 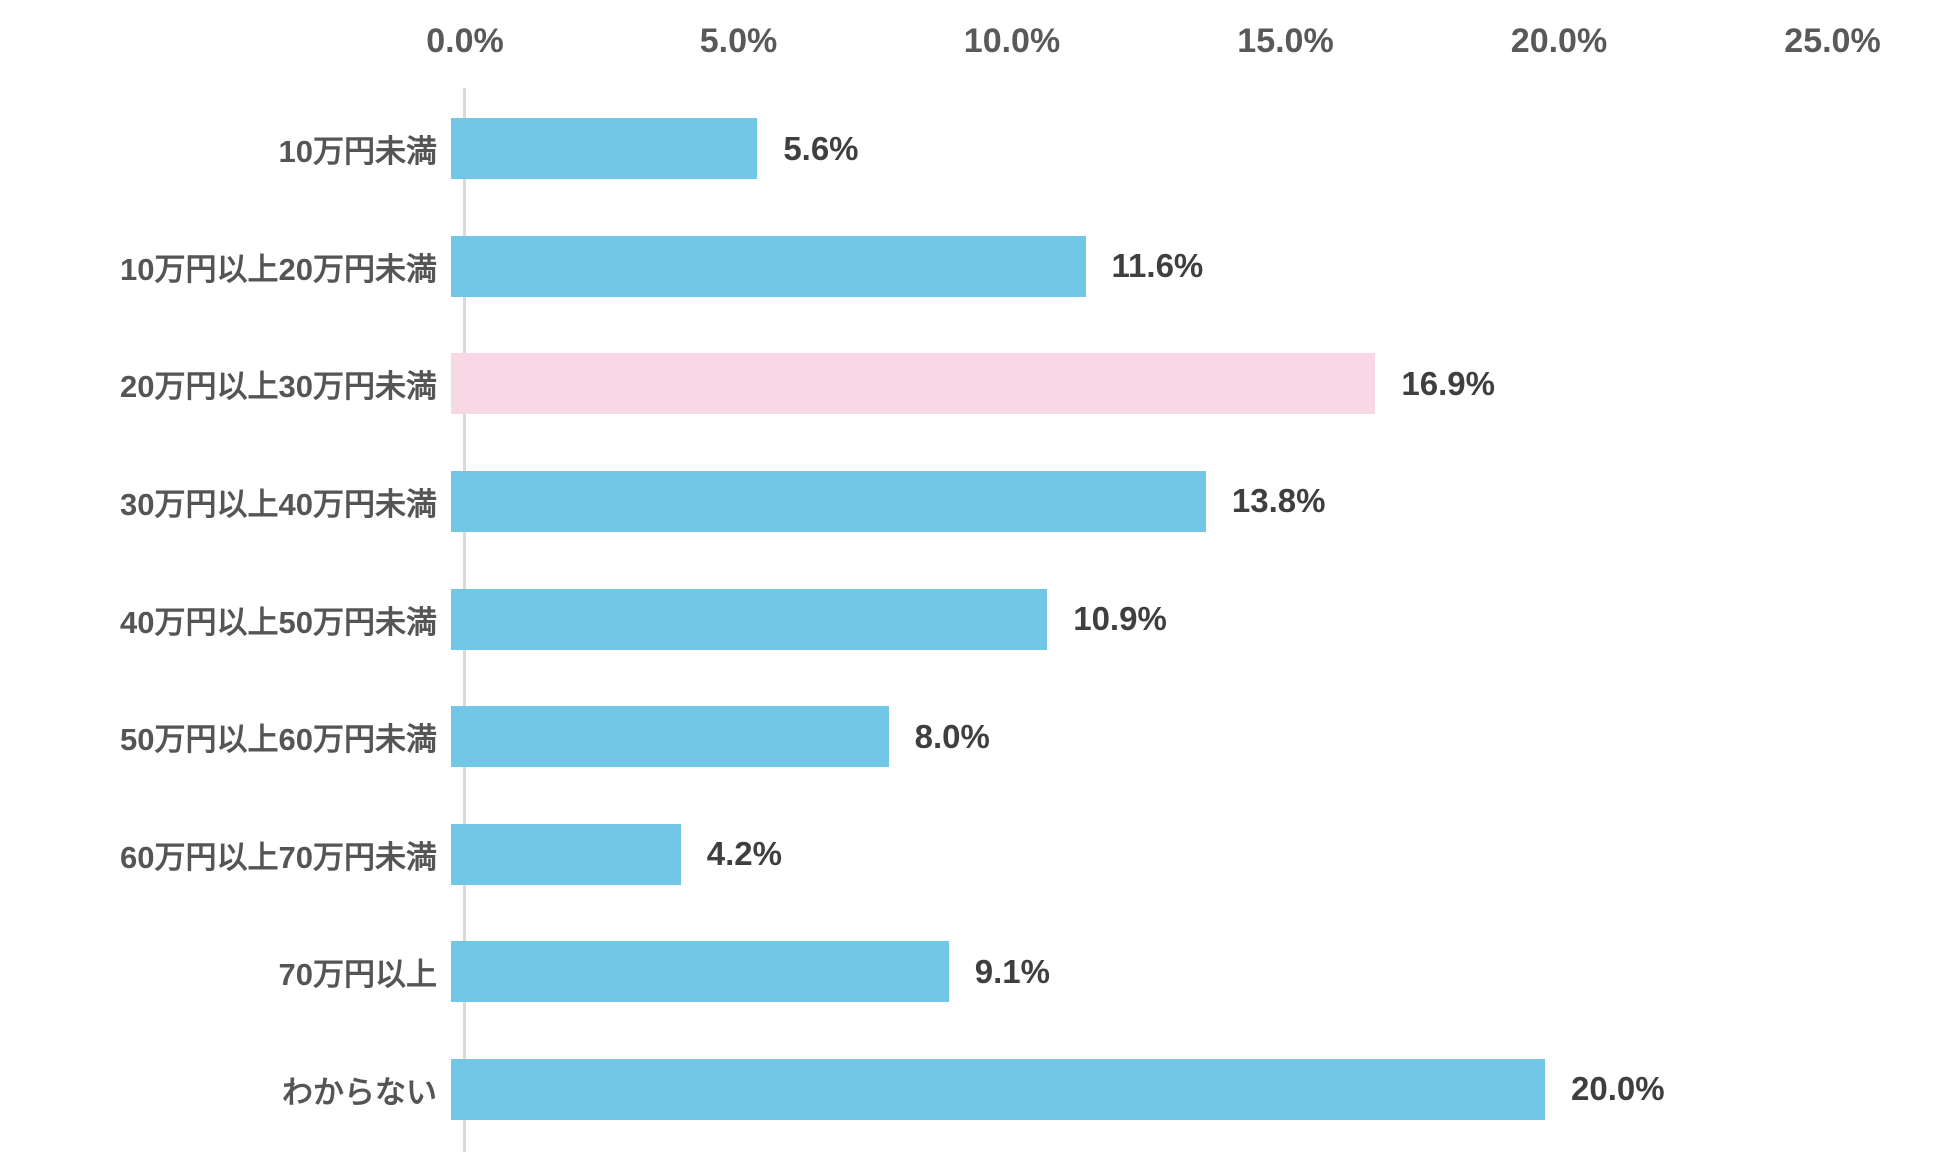 What do you see at coordinates (1618, 1089) in the screenshot?
I see `value-label: 20.0%` at bounding box center [1618, 1089].